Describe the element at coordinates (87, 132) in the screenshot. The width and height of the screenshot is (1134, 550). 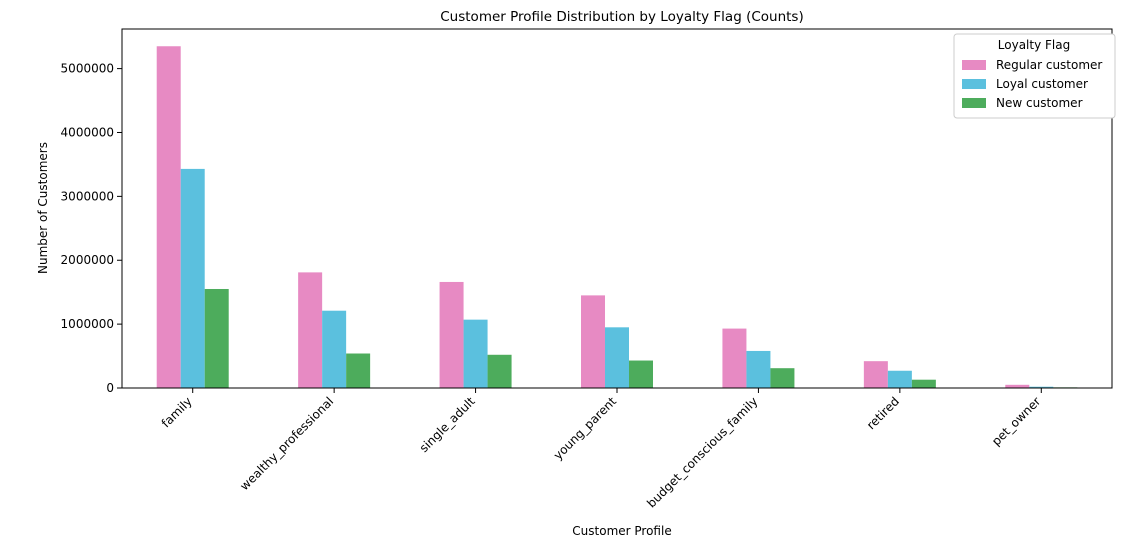
I see `y-tick-label: 4000000` at that location.